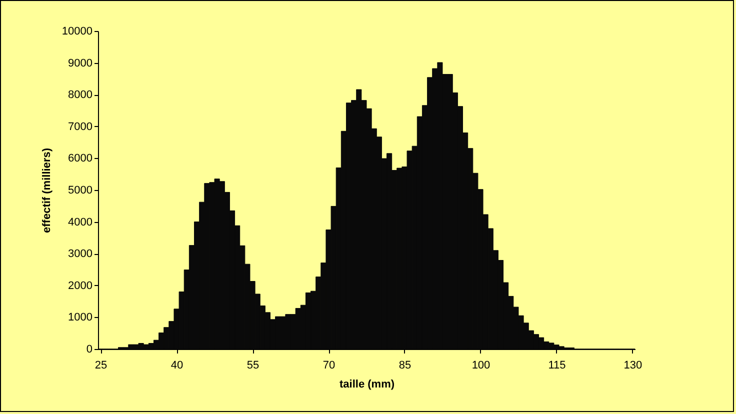 This screenshot has width=736, height=414. What do you see at coordinates (101, 366) in the screenshot?
I see `x-tick-label: 25` at bounding box center [101, 366].